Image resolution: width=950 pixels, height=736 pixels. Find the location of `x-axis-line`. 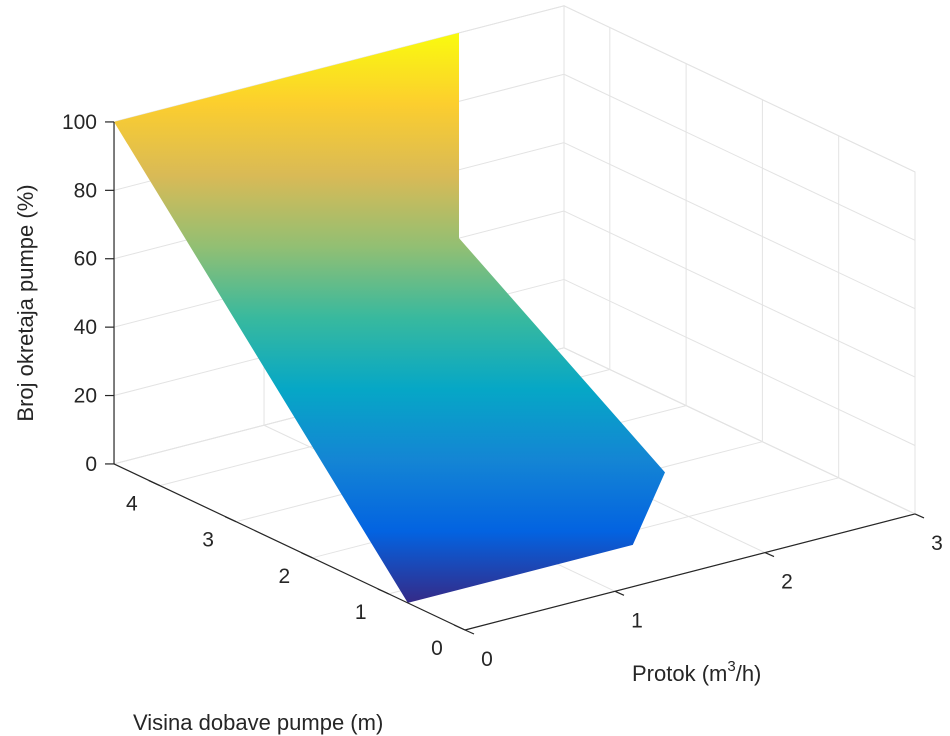

x-axis-line is located at coordinates (690, 572).